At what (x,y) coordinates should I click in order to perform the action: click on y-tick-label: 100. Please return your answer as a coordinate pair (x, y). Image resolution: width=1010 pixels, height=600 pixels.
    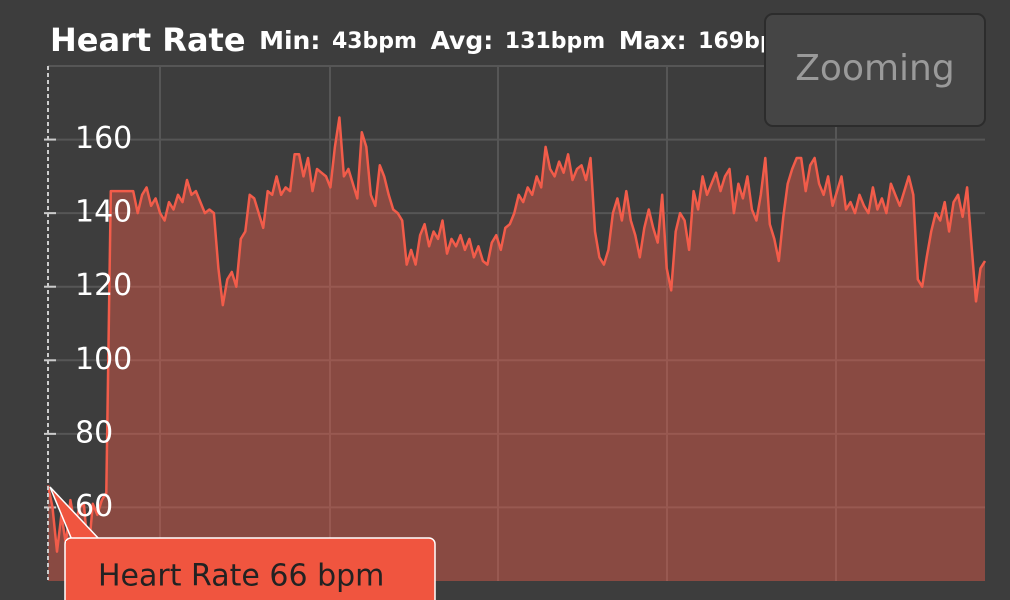
    Looking at the image, I should click on (103, 359).